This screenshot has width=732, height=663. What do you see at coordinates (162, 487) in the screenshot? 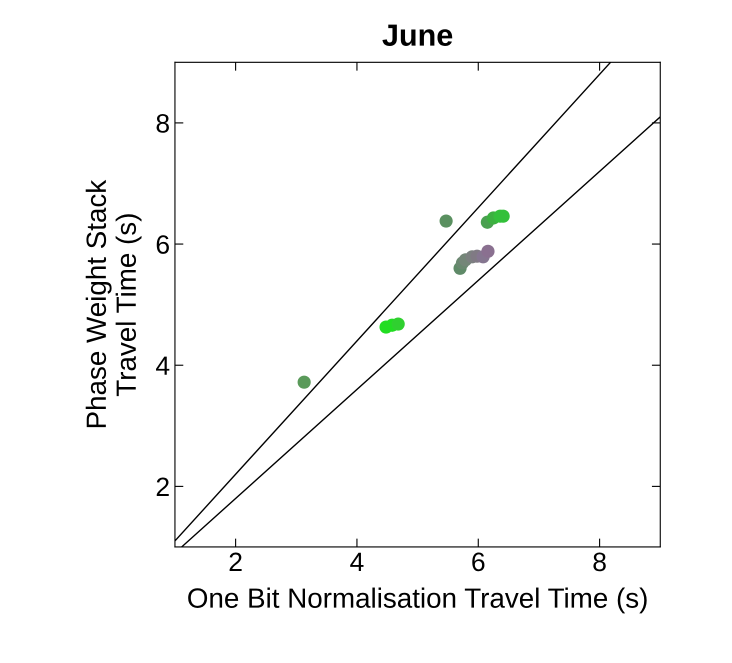
I see `y-tick-label: 2` at bounding box center [162, 487].